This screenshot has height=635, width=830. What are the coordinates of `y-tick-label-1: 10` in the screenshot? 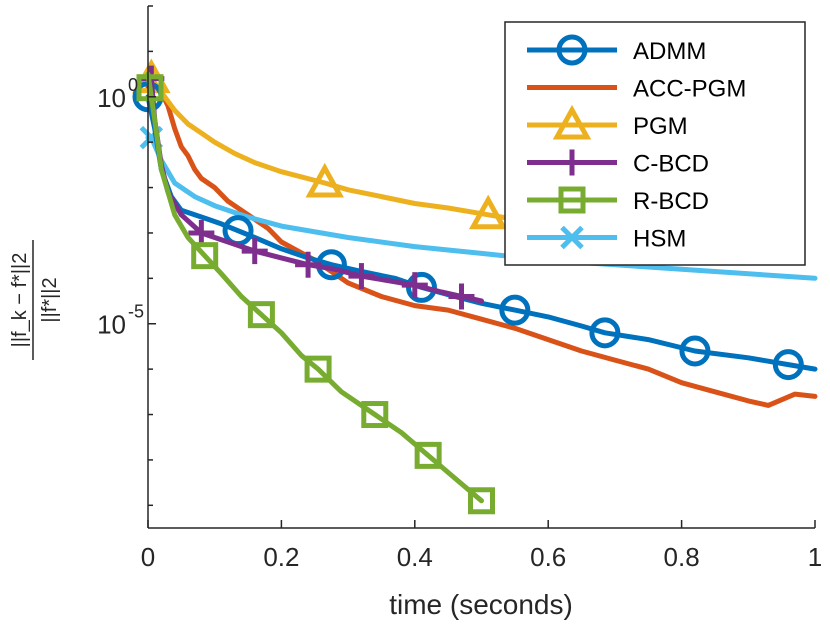 It's located at (111, 325).